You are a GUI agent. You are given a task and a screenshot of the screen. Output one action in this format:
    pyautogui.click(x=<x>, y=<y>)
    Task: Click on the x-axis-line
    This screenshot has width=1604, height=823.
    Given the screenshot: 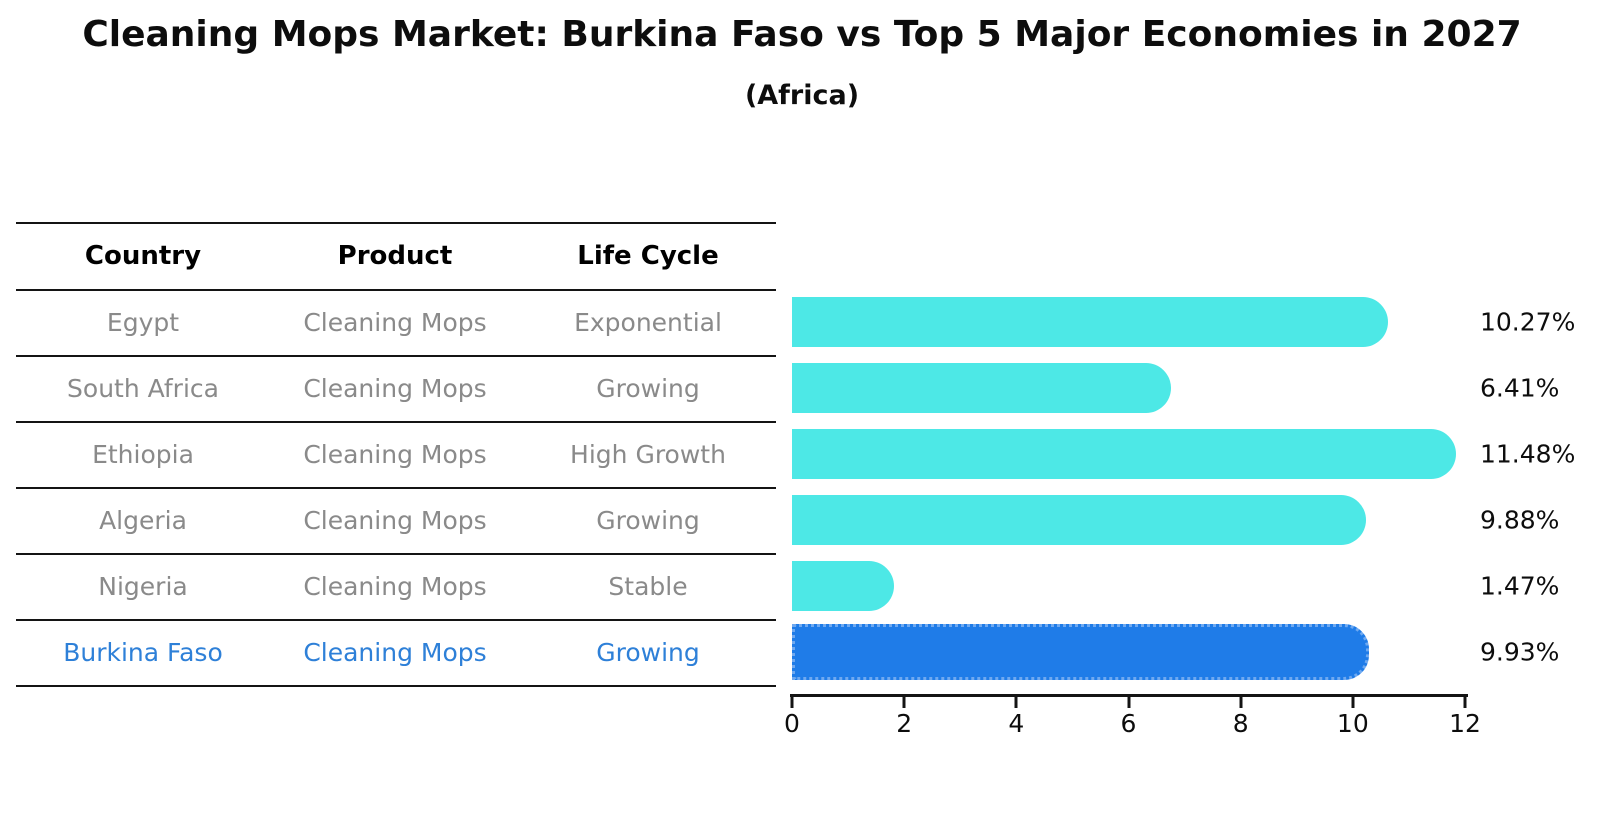 What is the action you would take?
    pyautogui.click(x=1129, y=695)
    